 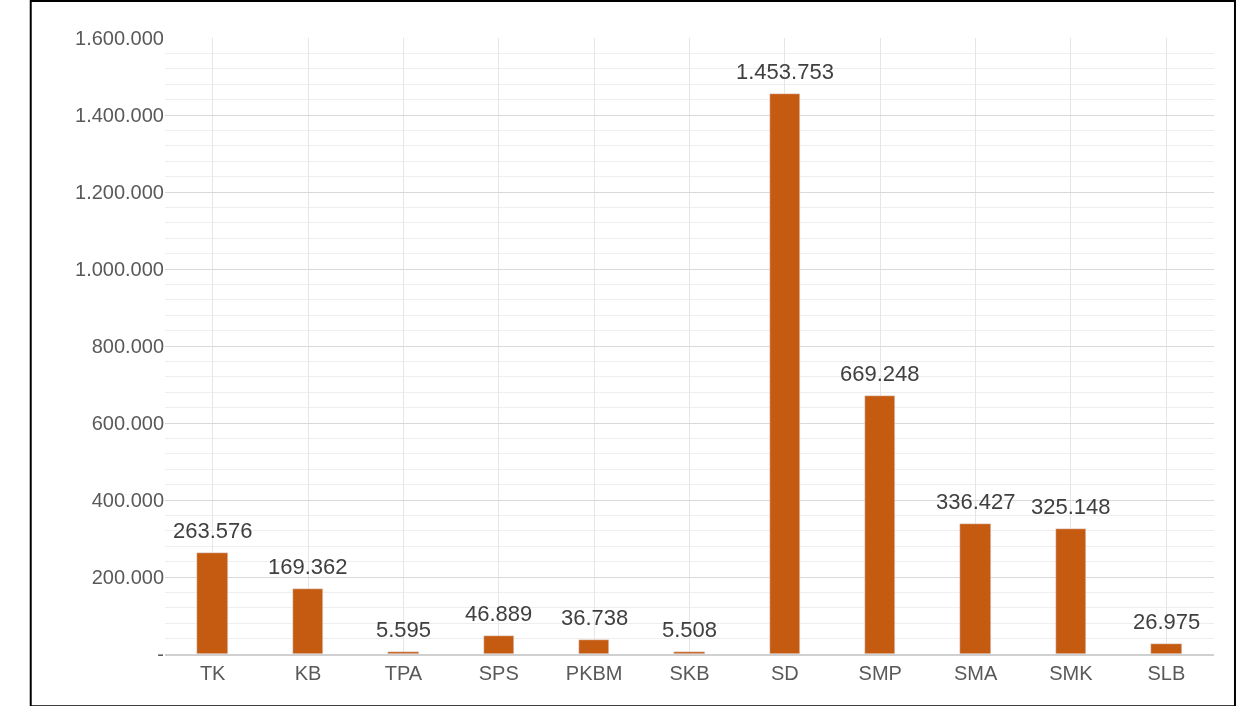 I want to click on y-tick-label: 1.200.000, so click(x=119, y=192).